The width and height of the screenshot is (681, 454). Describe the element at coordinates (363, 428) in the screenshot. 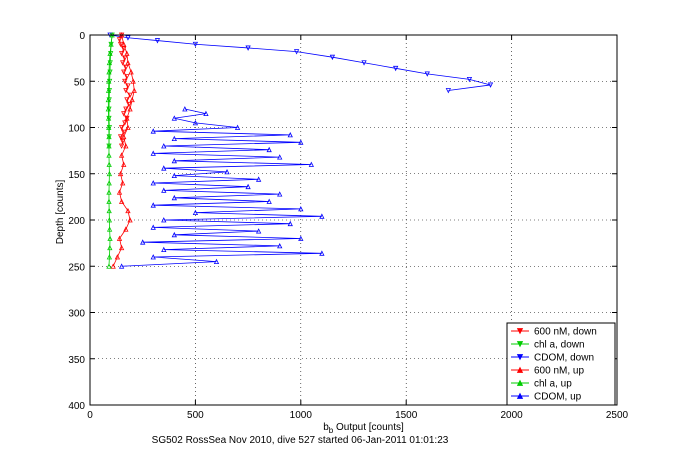

I see `x-axis-label: bb Output [counts]` at that location.